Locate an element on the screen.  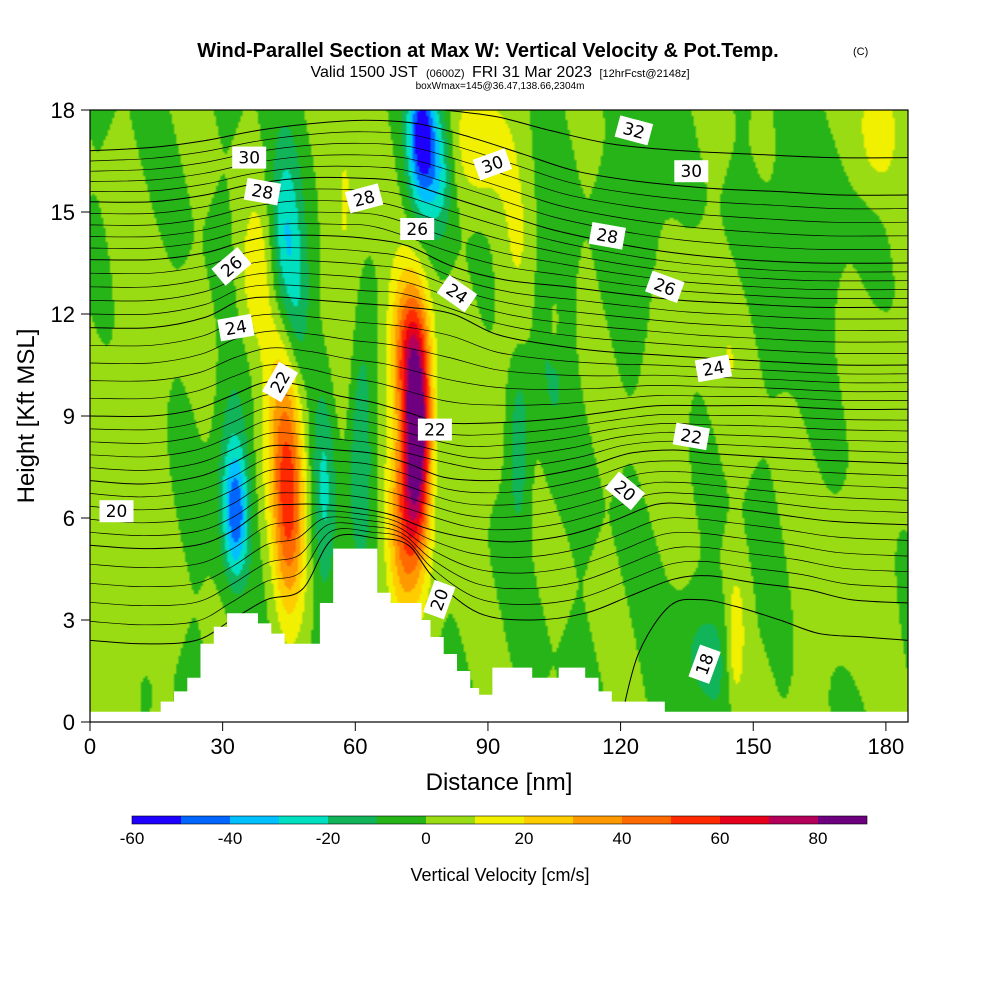
y-axis: 0 3 6 9 12 15 18 is located at coordinates (70, 416).